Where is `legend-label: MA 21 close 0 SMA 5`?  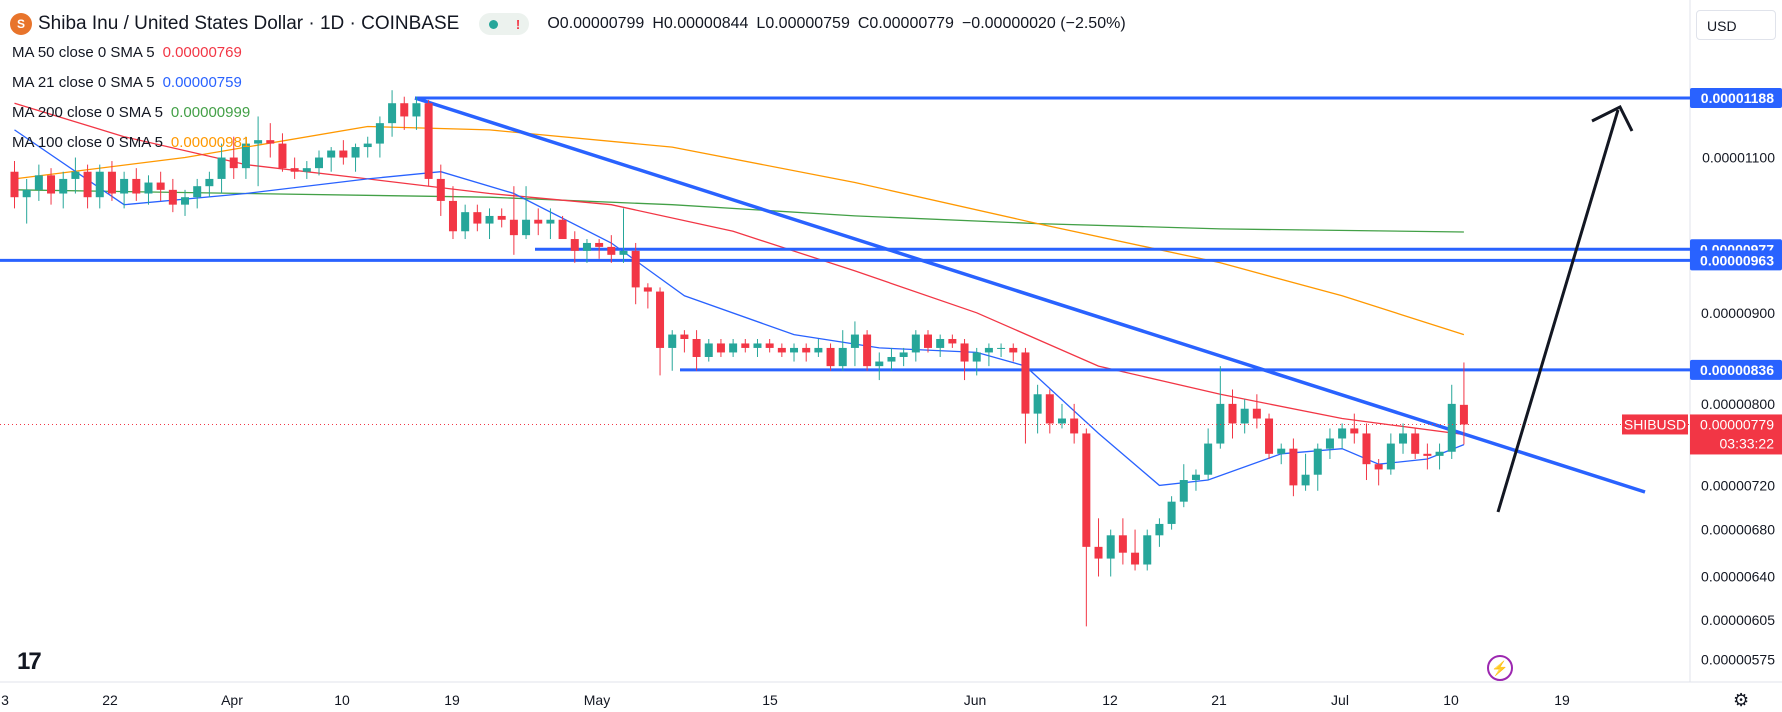
legend-label: MA 21 close 0 SMA 5 is located at coordinates (83, 82).